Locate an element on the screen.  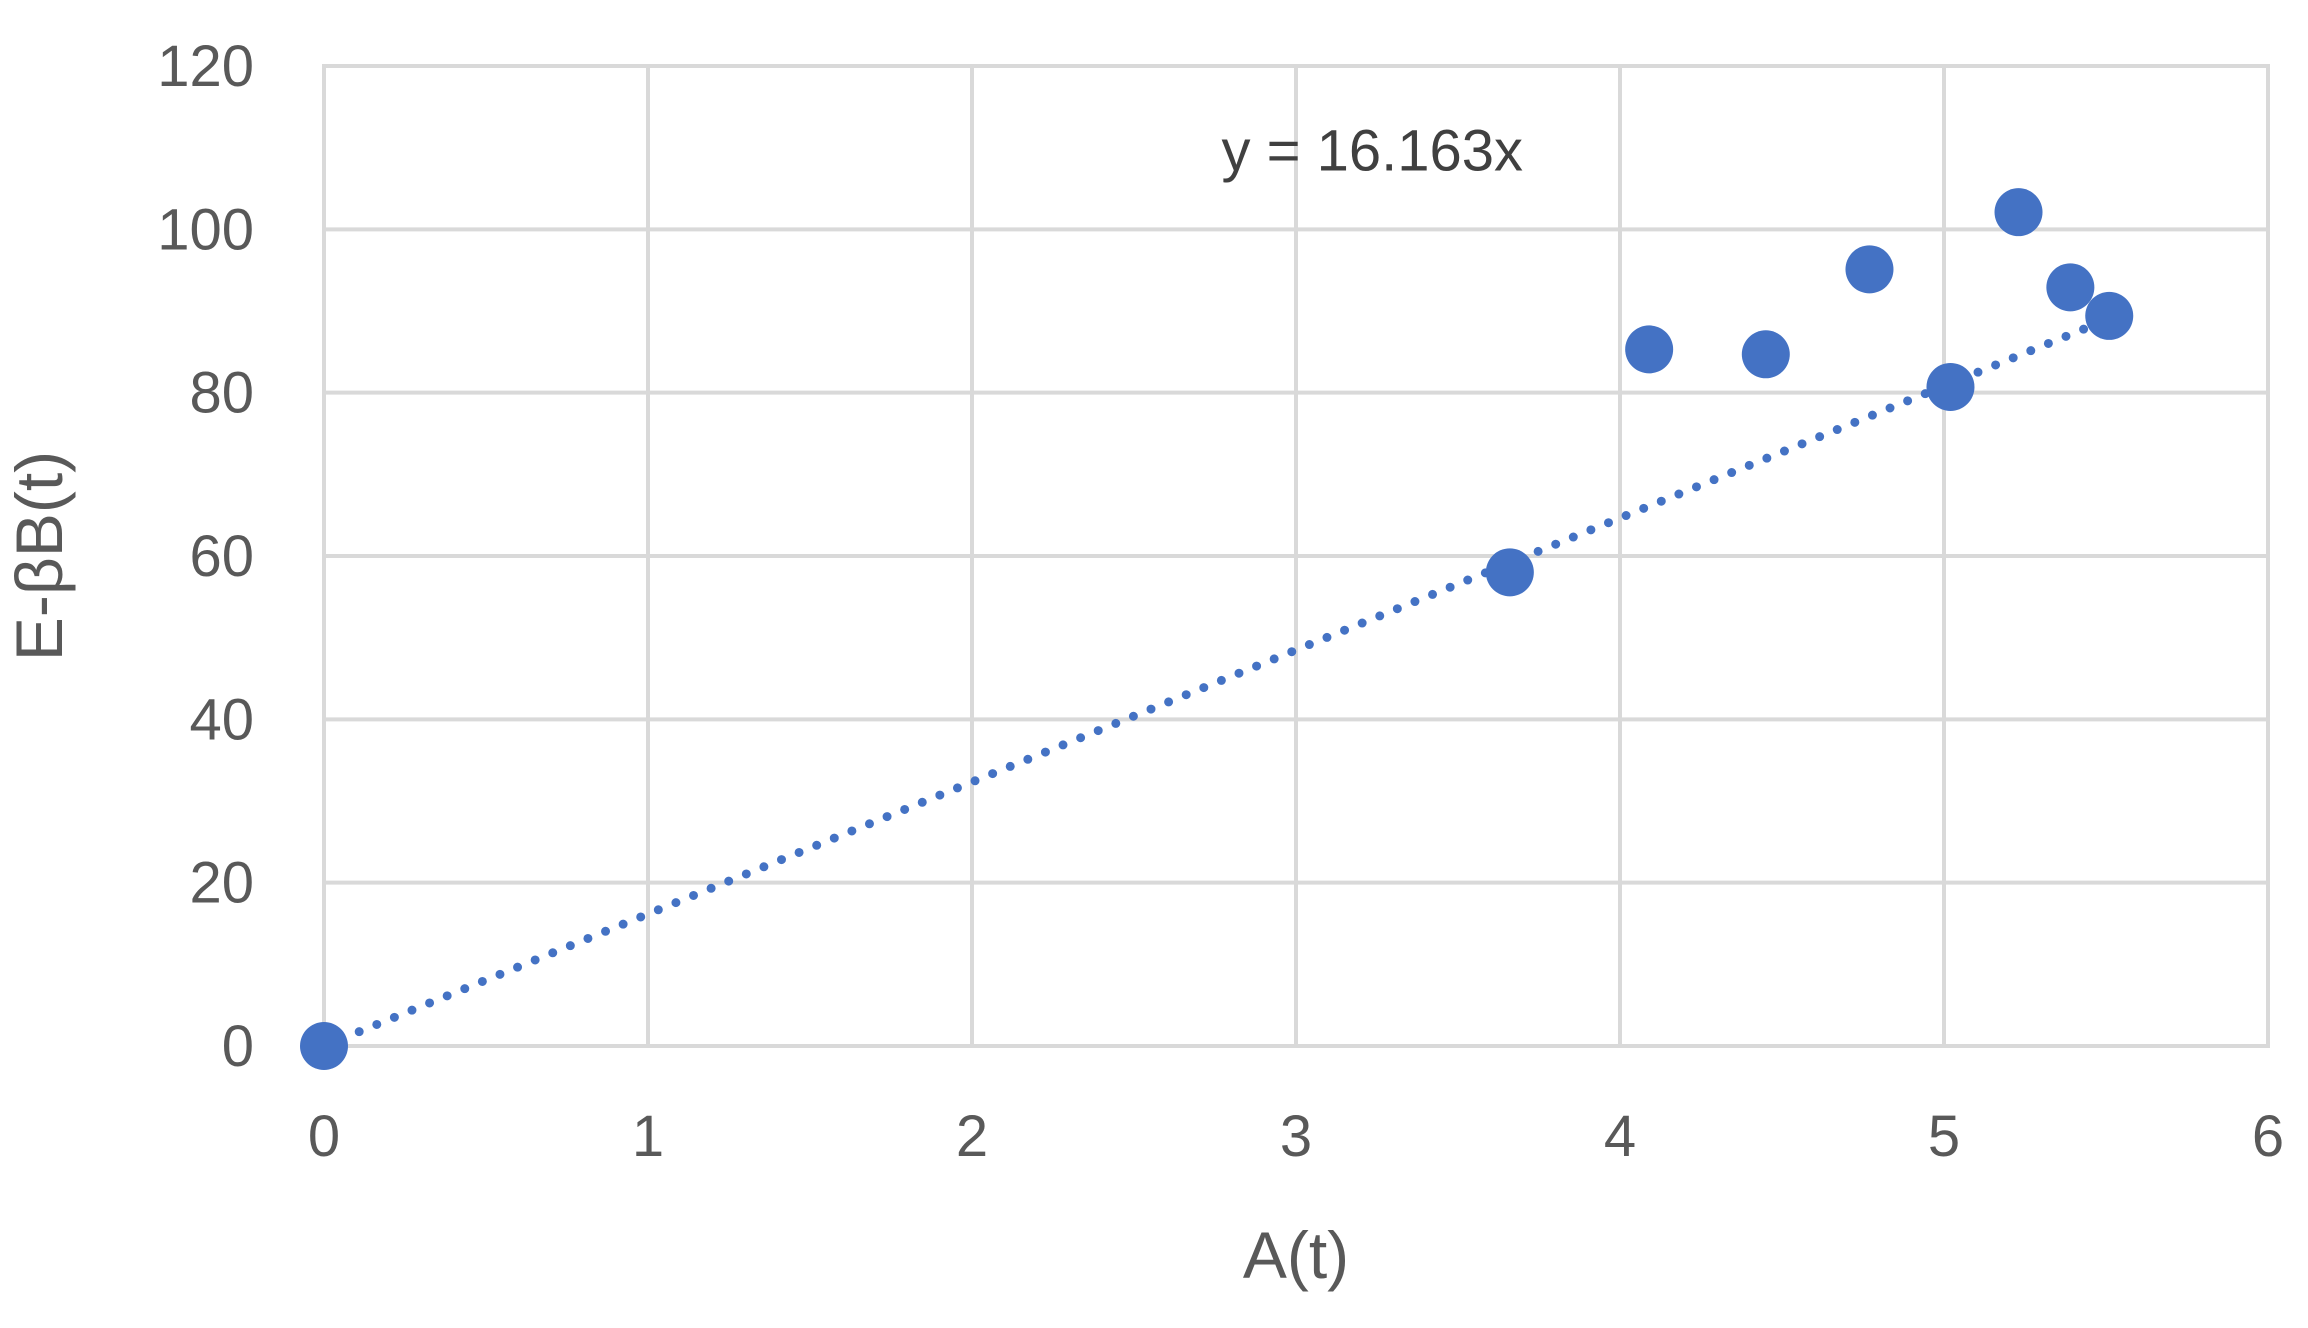
y-tick-label-0: 0 is located at coordinates (238, 1046).